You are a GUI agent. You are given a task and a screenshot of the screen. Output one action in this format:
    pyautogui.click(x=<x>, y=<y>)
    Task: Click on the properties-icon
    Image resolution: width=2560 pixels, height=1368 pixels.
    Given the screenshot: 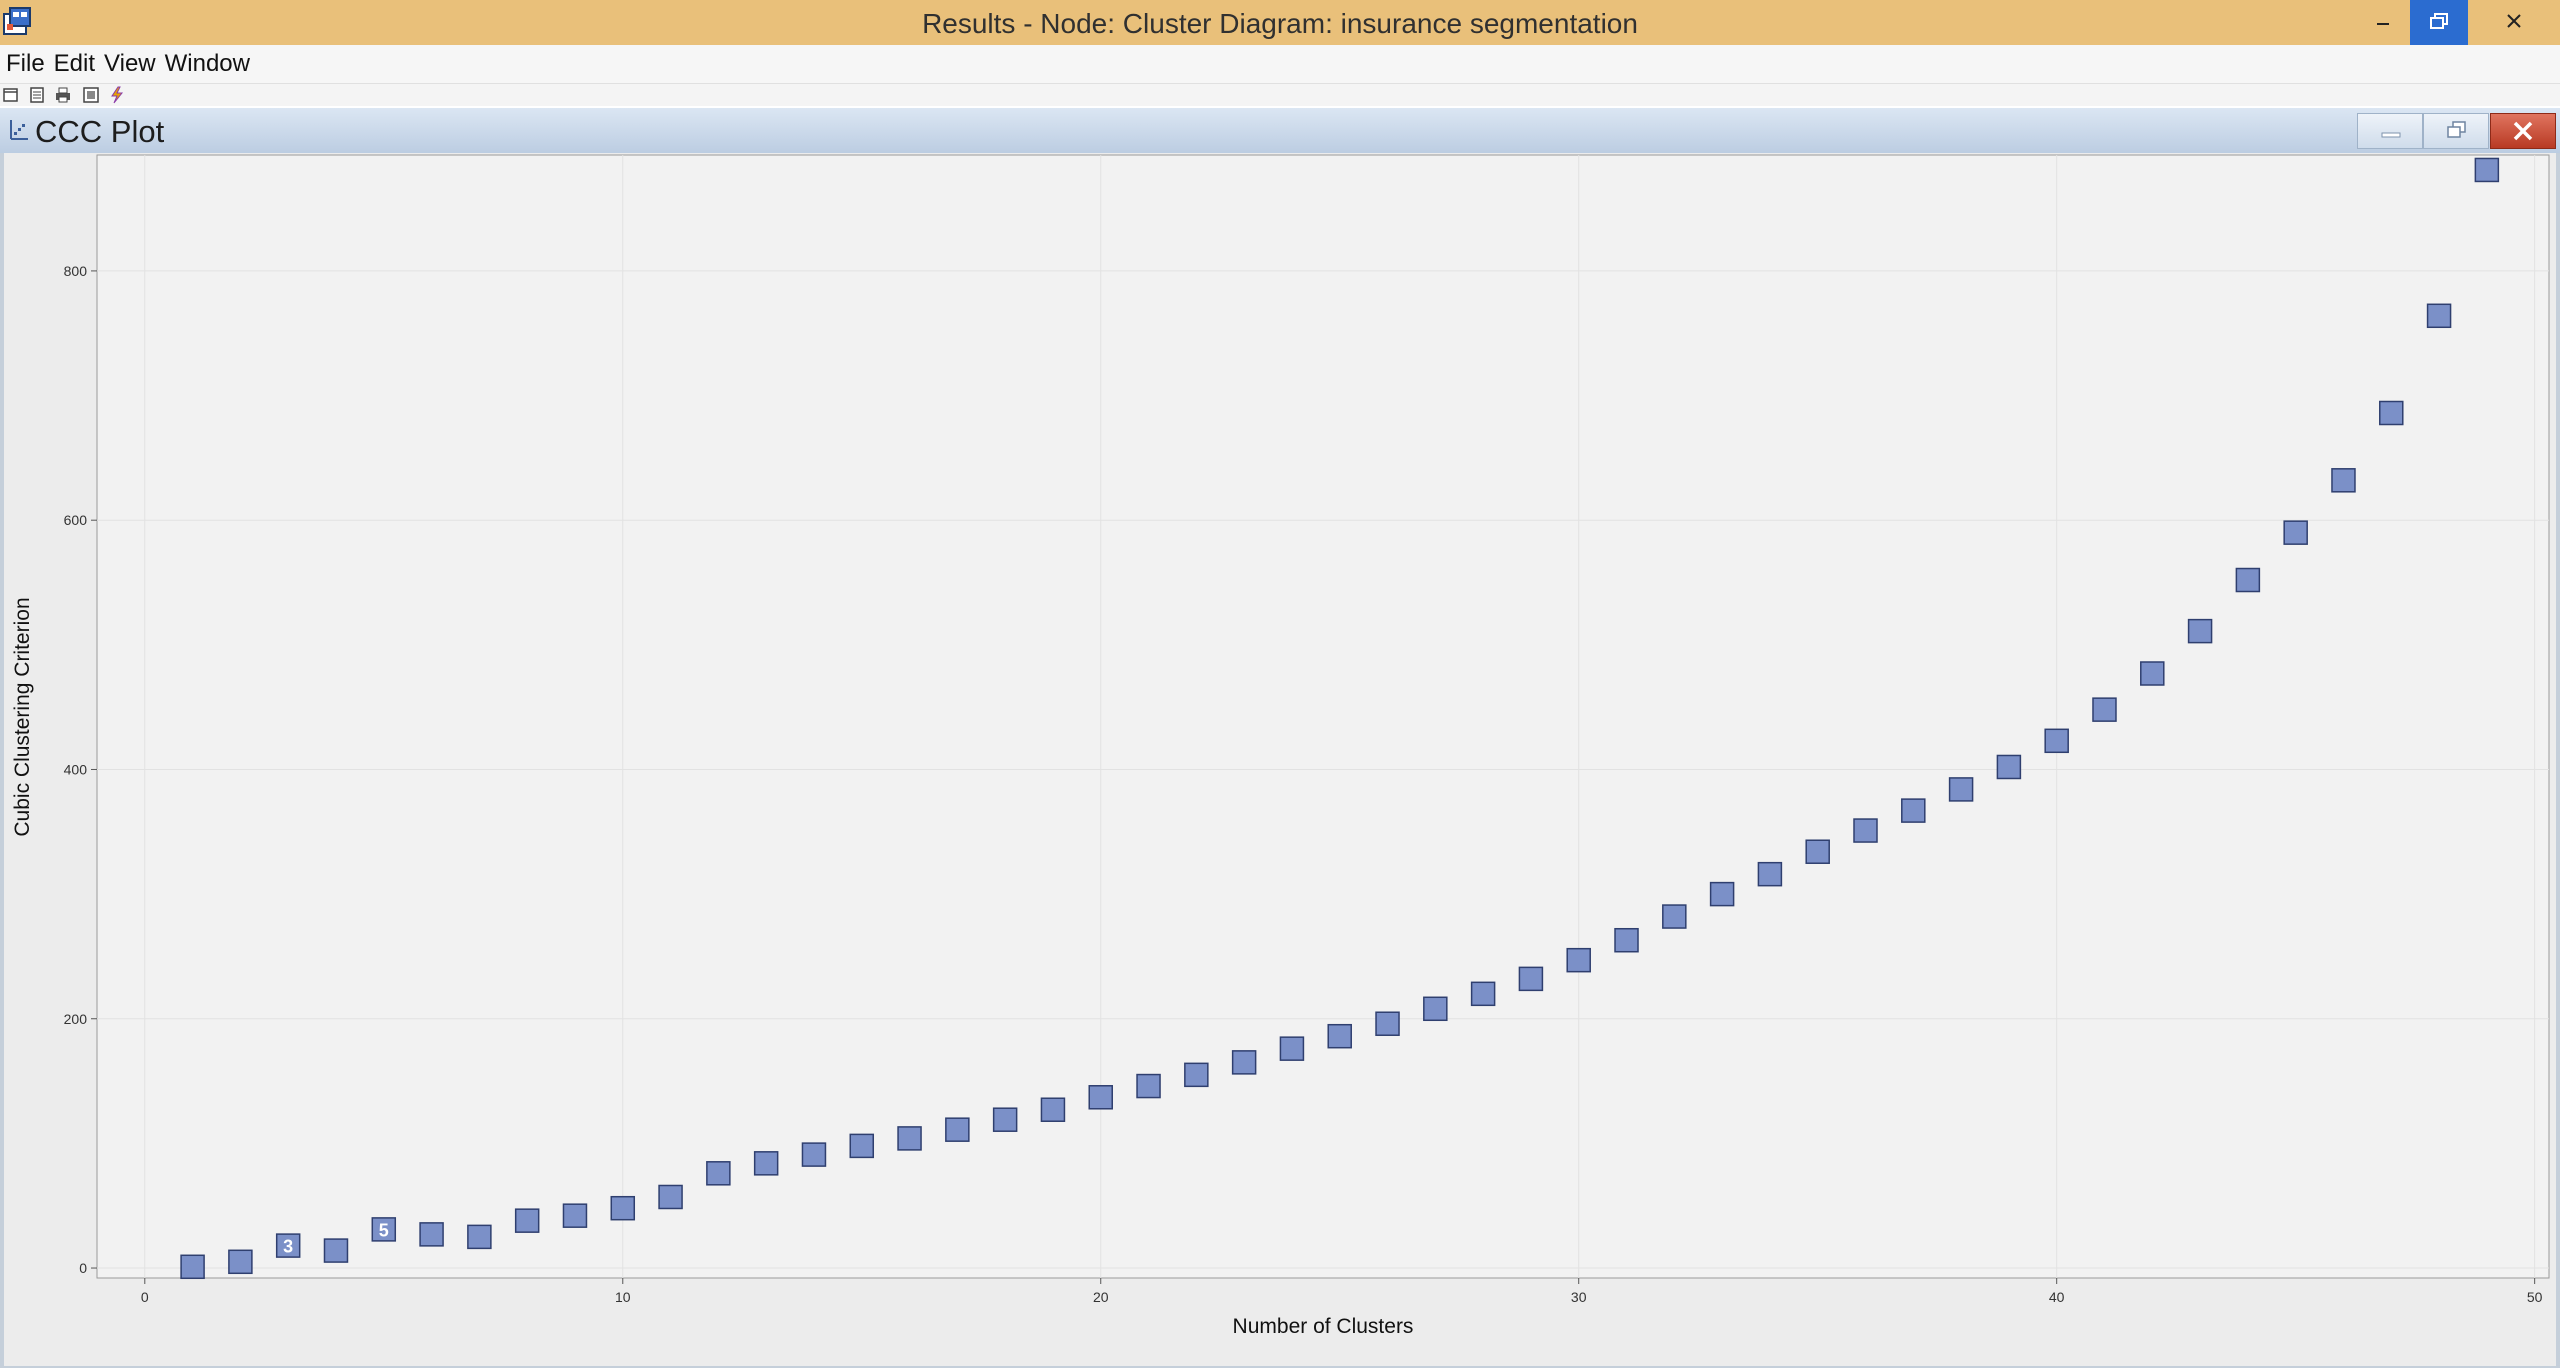 What is the action you would take?
    pyautogui.click(x=37, y=95)
    